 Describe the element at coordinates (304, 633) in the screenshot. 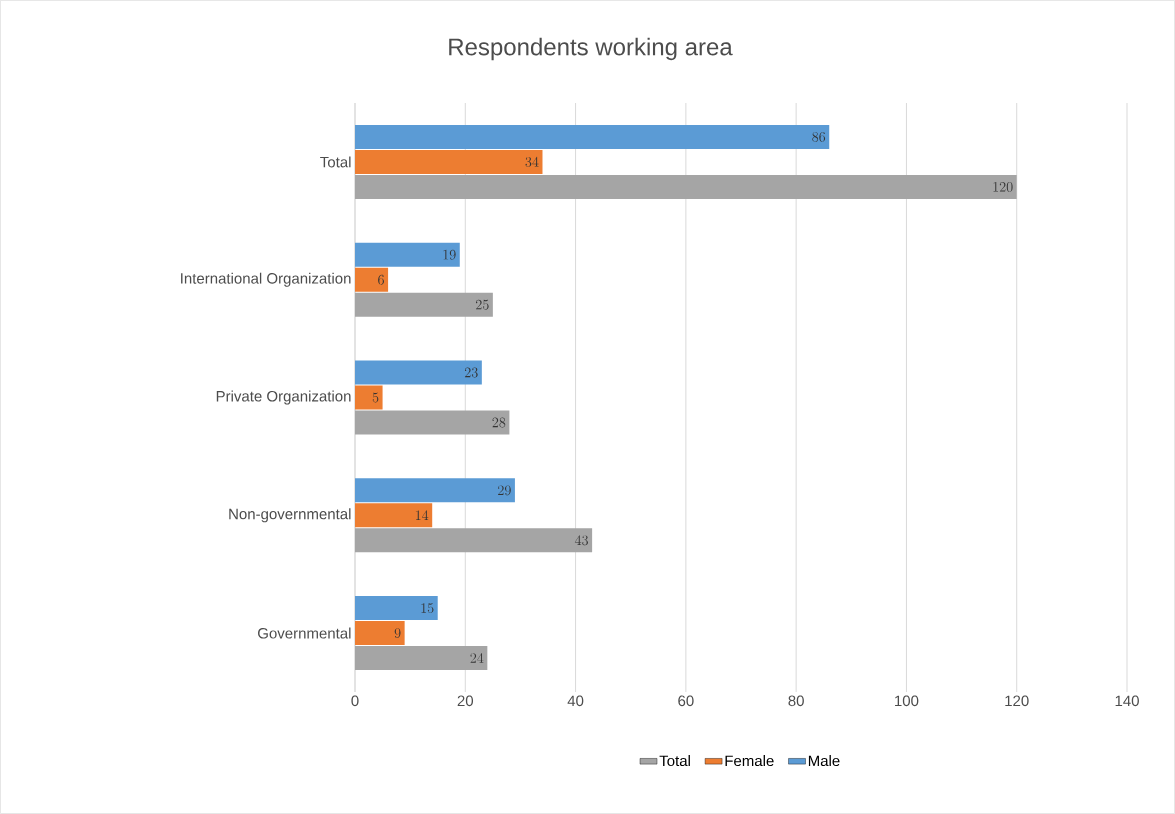

I see `y-tick-label: Governmental` at that location.